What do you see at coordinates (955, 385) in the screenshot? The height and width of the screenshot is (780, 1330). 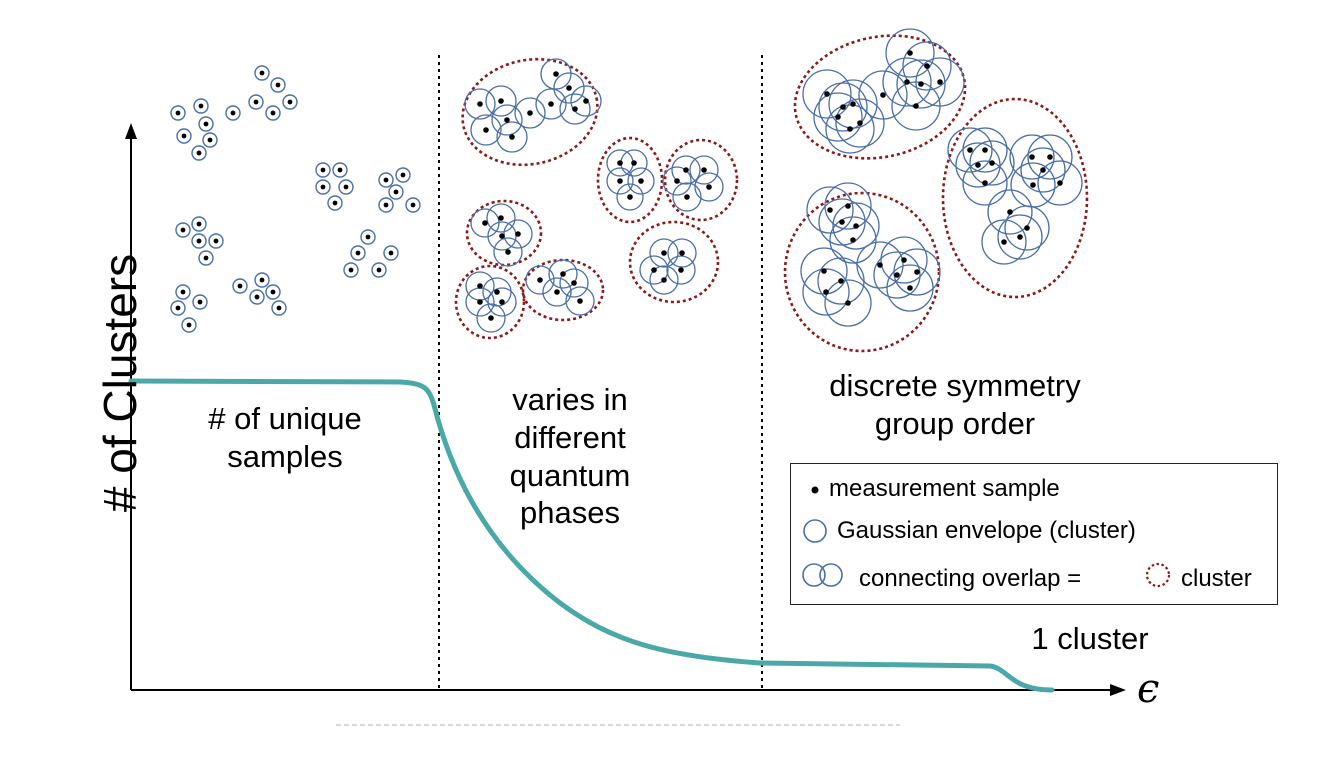 I see `region-3-label-line: discrete symmetry` at bounding box center [955, 385].